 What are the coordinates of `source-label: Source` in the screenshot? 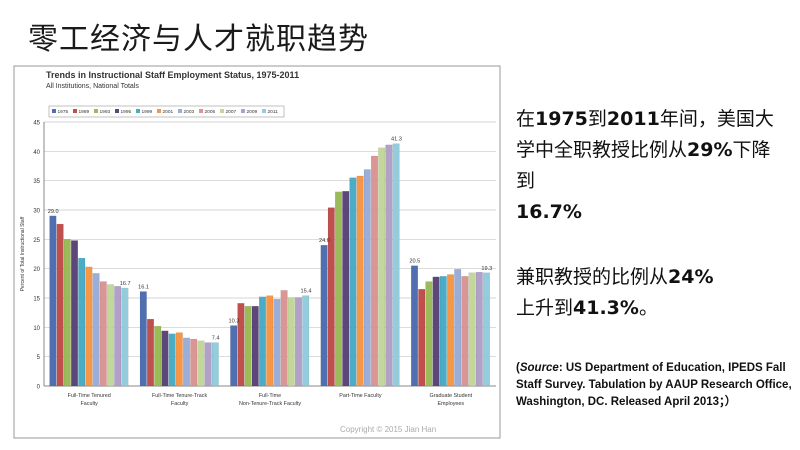 It's located at (539, 368).